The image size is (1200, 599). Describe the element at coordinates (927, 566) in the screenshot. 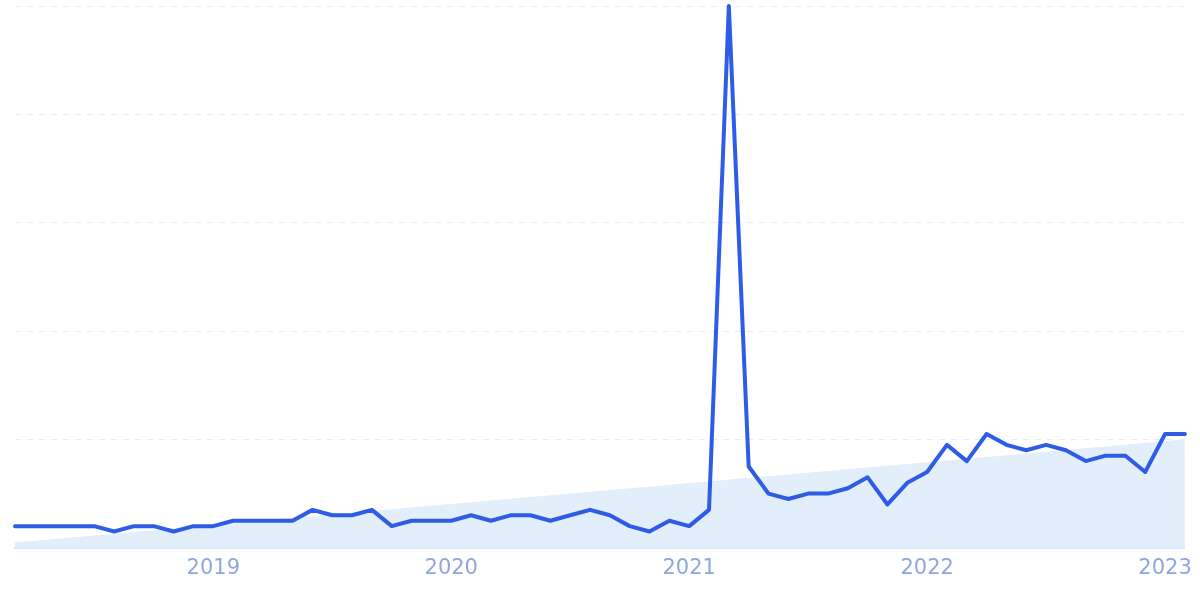

I see `x-tick-label: 2022` at that location.